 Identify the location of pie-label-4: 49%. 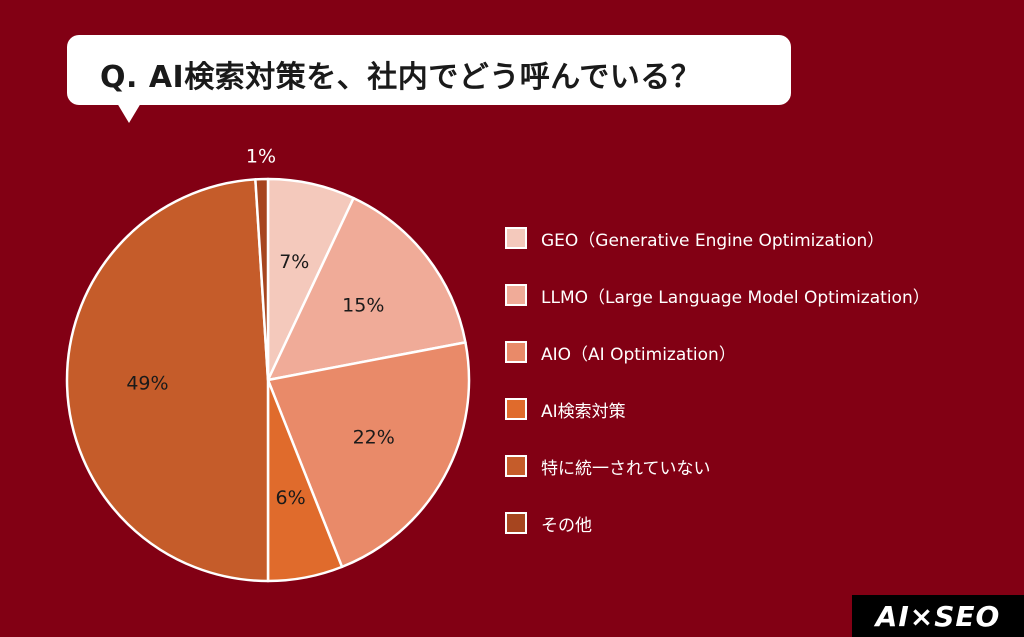
(147, 383).